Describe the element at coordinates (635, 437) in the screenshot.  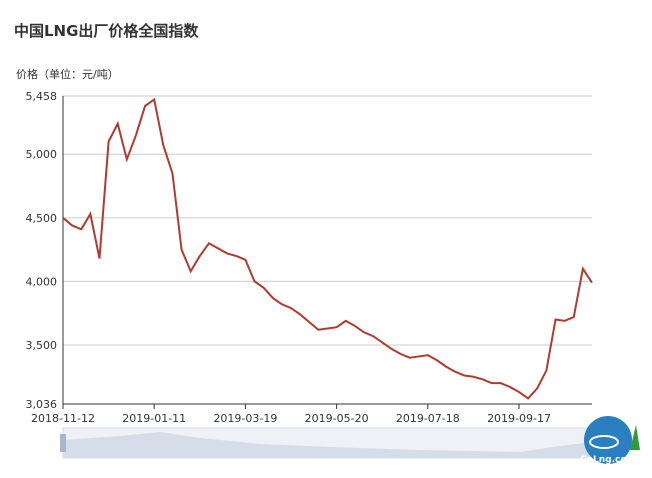
I see `logo-leaf` at that location.